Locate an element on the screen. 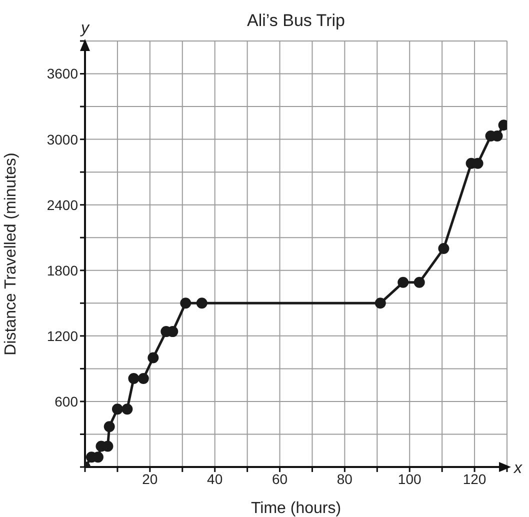  y-tick-label: 1200 is located at coordinates (62, 336).